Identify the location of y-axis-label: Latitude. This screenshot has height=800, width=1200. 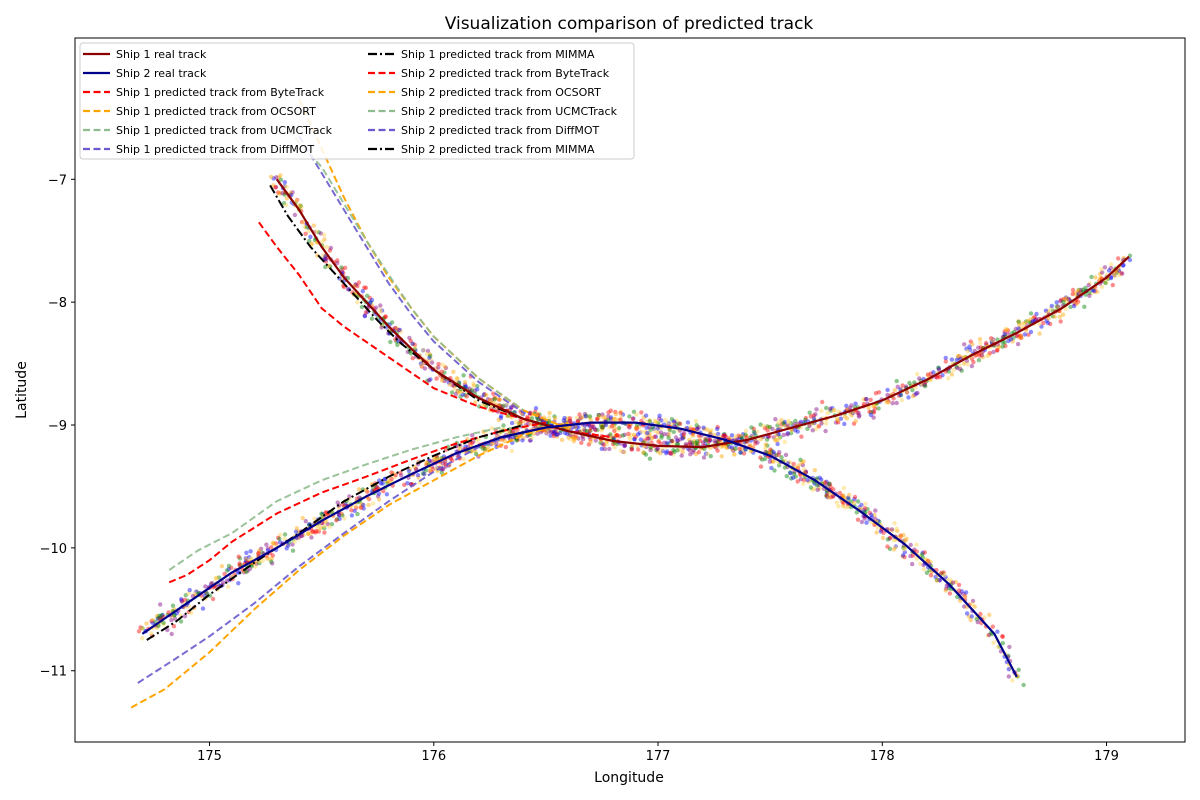
(22, 390).